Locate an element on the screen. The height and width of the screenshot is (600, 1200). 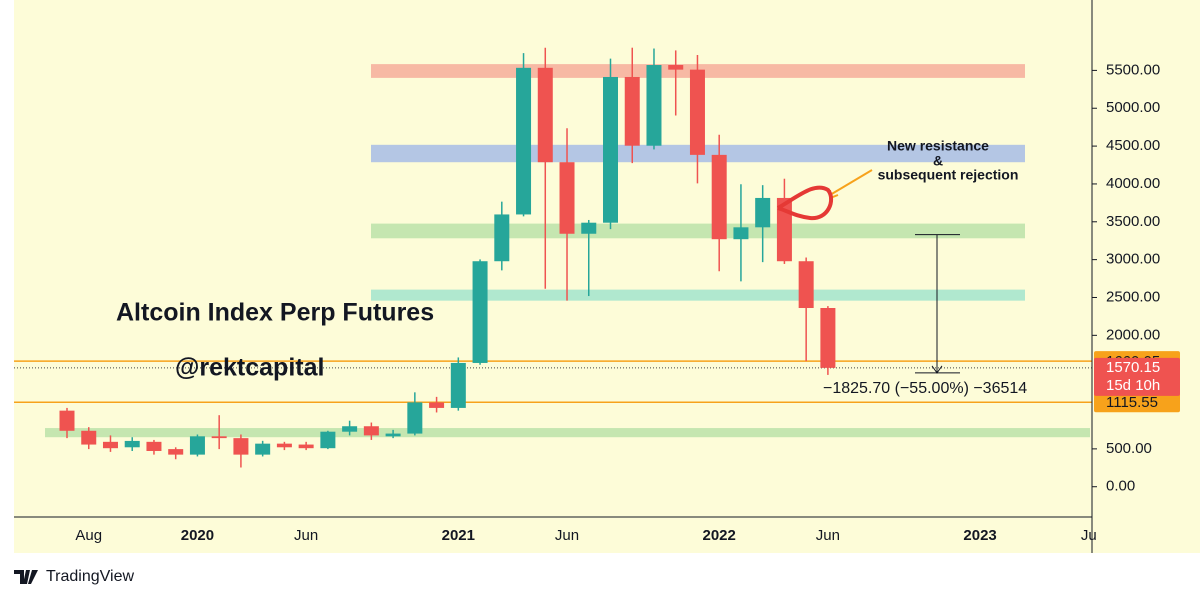
annotation-arrow is located at coordinates (851, 182).